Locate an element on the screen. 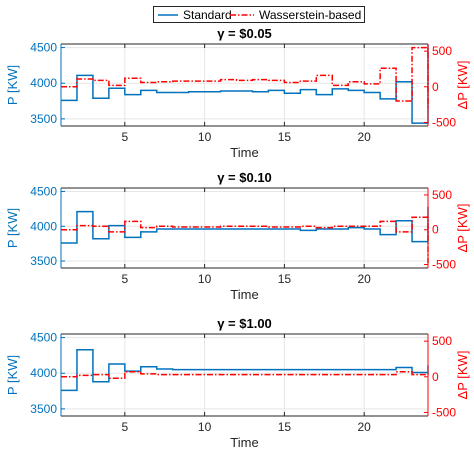 The height and width of the screenshot is (462, 474). chart-title: γ = $0.10 is located at coordinates (244, 177).